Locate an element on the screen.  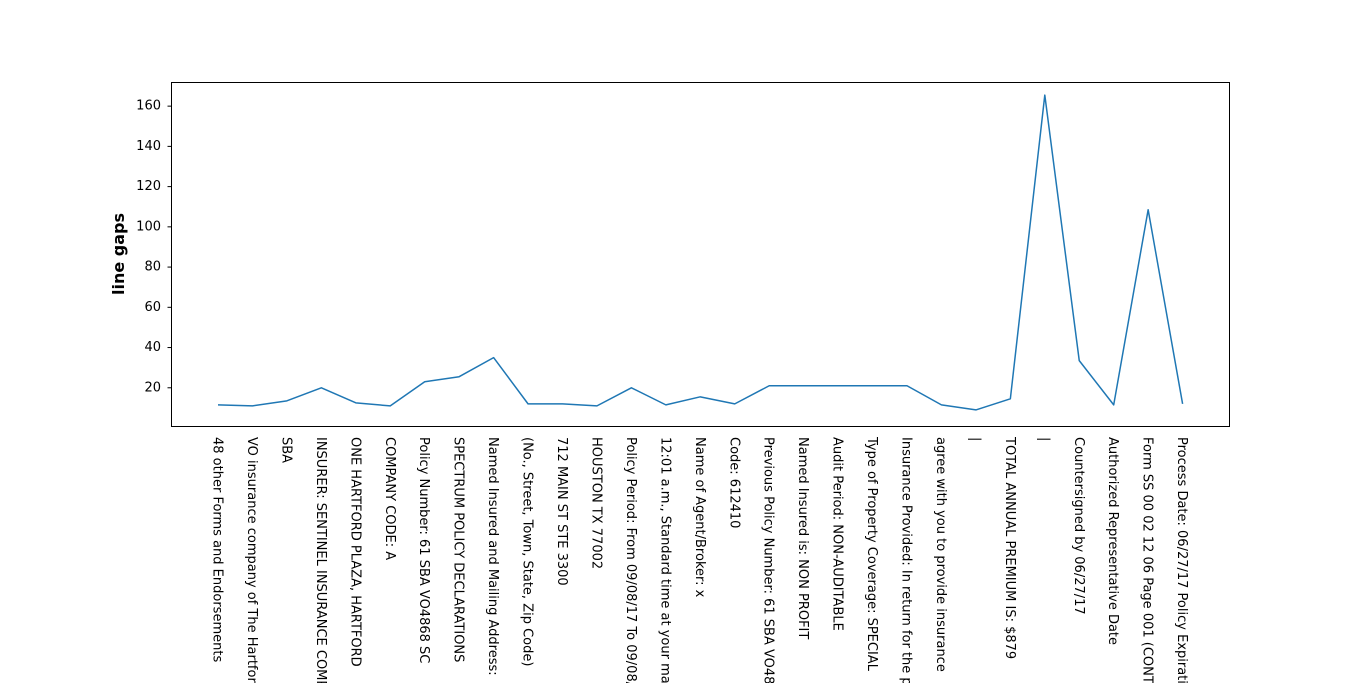
x-tick-label: HOUSTON TX 77002 is located at coordinates (595, 503).